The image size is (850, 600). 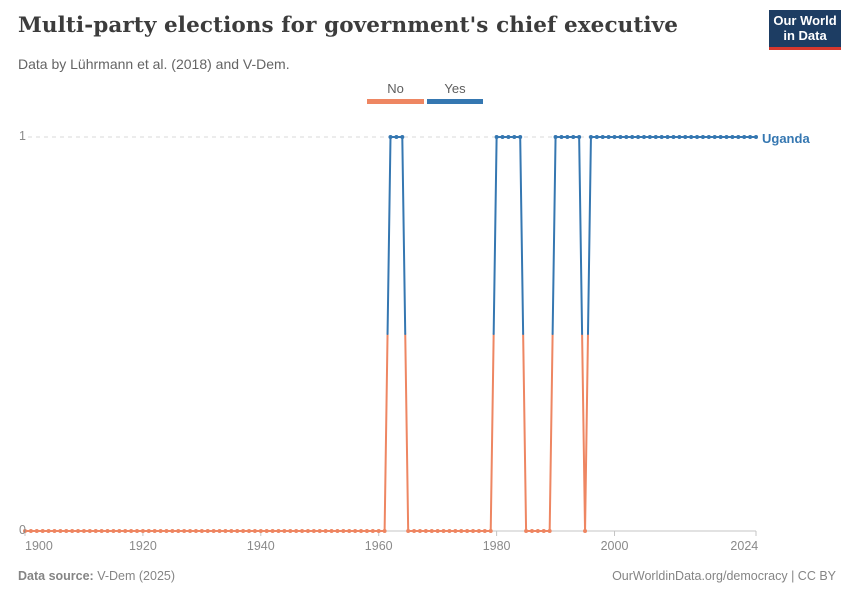 I want to click on x-axis-tick-label: 2024, so click(x=744, y=546).